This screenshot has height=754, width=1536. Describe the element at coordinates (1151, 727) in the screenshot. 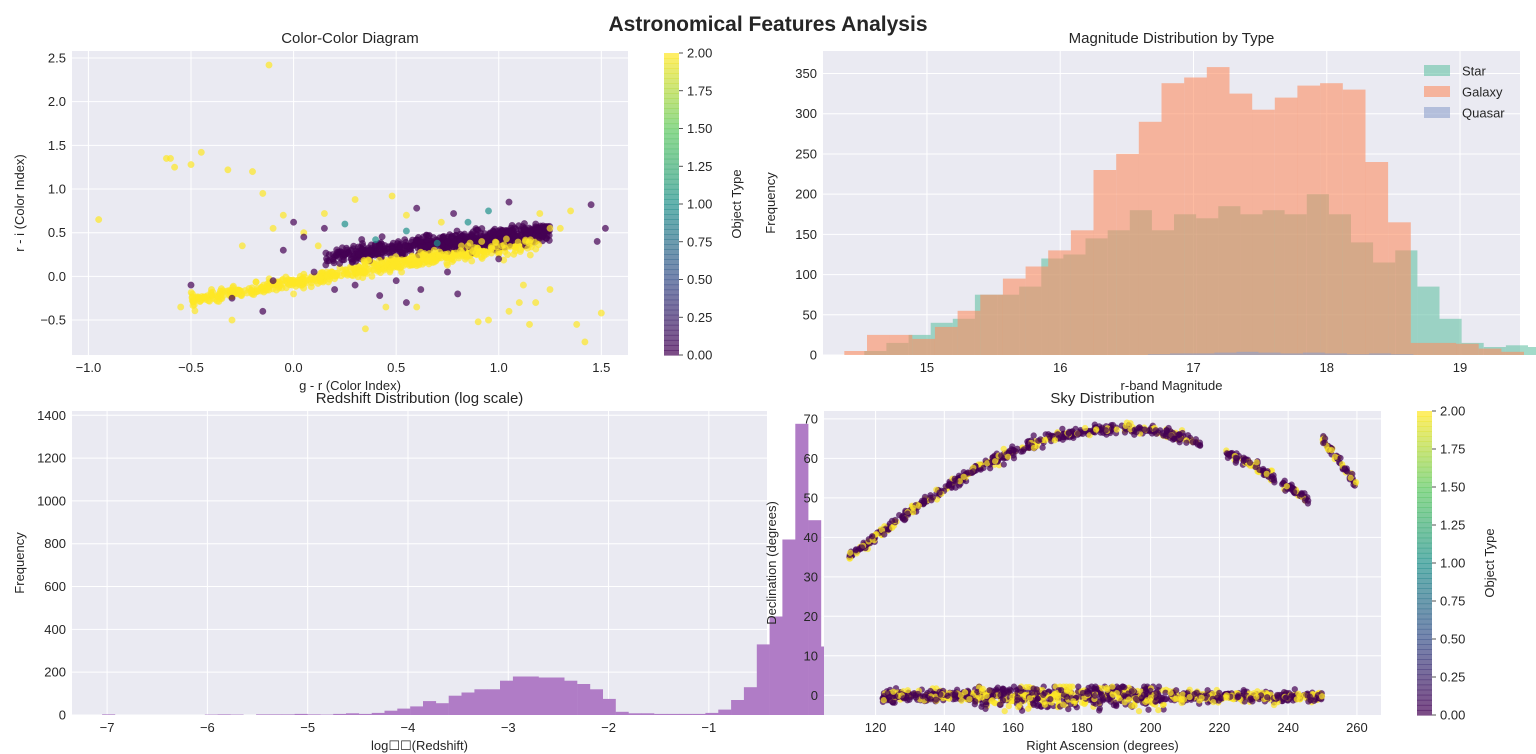

I see `x-tick-label: 200` at that location.